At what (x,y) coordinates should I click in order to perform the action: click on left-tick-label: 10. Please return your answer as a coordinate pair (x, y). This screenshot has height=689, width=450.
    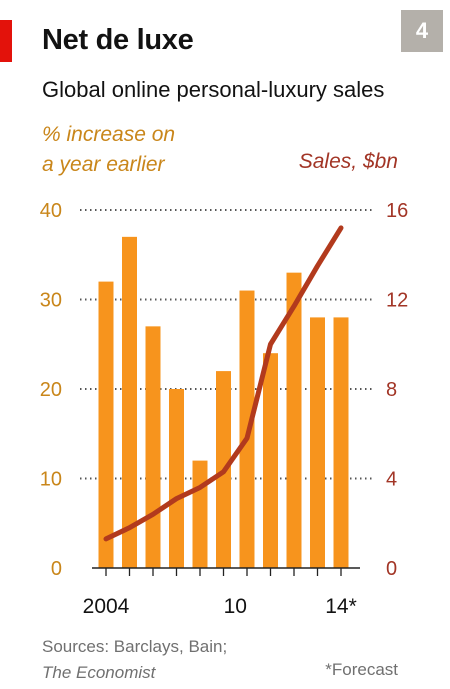
    Looking at the image, I should click on (51, 480).